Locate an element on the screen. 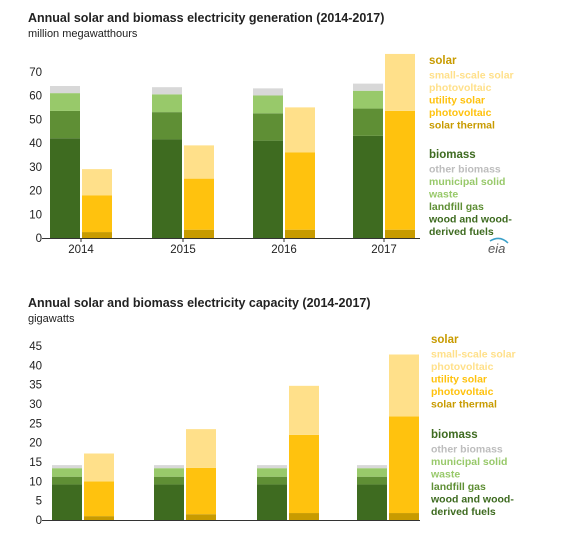  y-tick-label: 35 is located at coordinates (35, 386).